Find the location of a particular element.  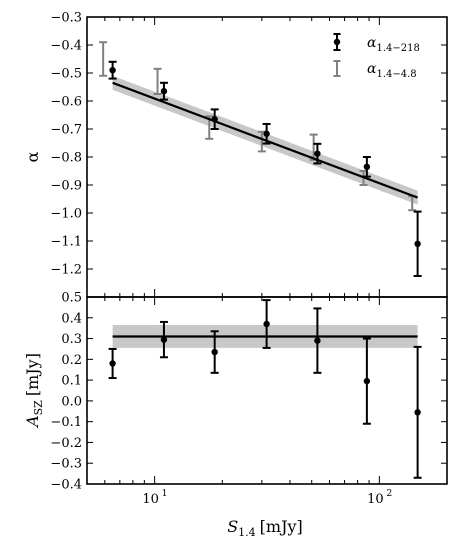

top-fit-line is located at coordinates (265, 140).